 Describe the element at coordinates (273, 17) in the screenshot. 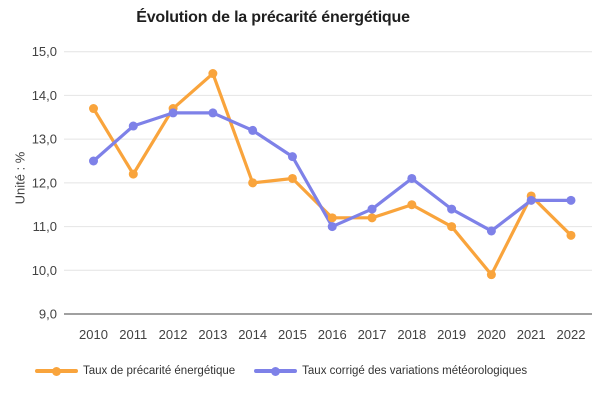

I see `chart-title: Évolution de la précarité énergétique` at that location.